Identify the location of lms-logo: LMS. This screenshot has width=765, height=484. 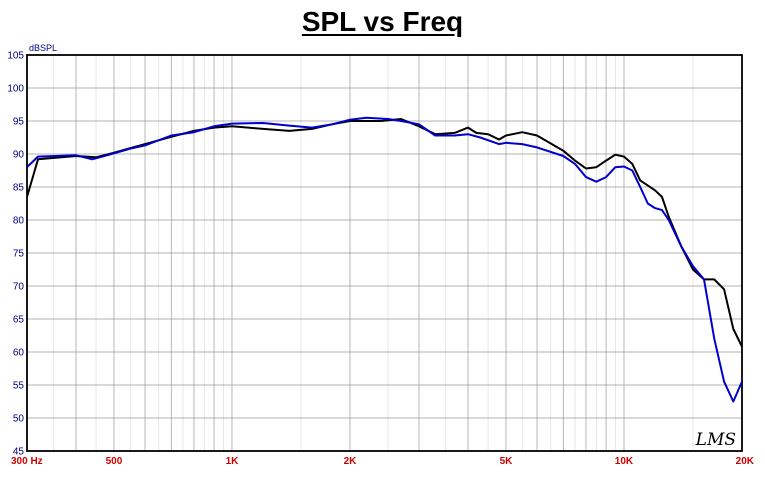
(715, 440).